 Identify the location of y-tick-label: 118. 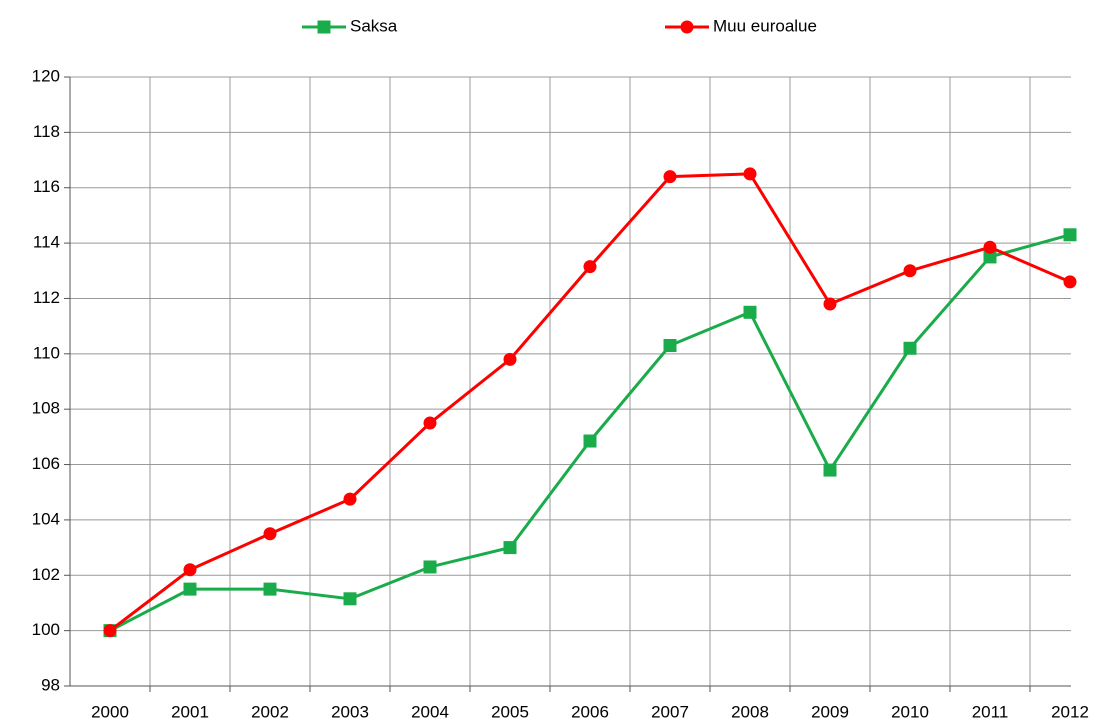
(46, 131).